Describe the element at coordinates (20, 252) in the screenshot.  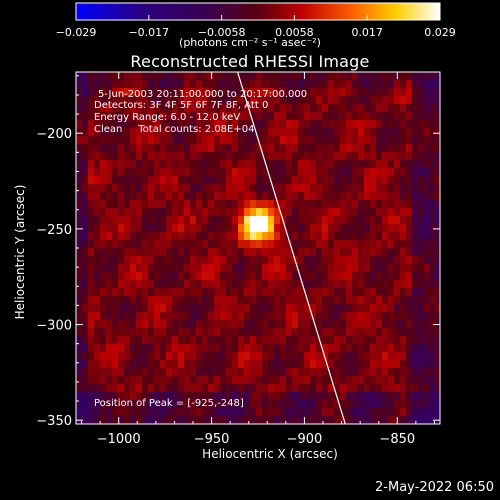
I see `y-axis-label: Heliocentric Y (arcsec)` at that location.